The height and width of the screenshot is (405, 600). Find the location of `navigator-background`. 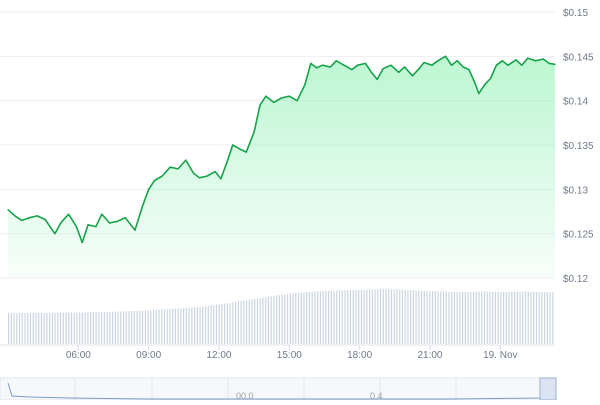

navigator-background is located at coordinates (278, 389).